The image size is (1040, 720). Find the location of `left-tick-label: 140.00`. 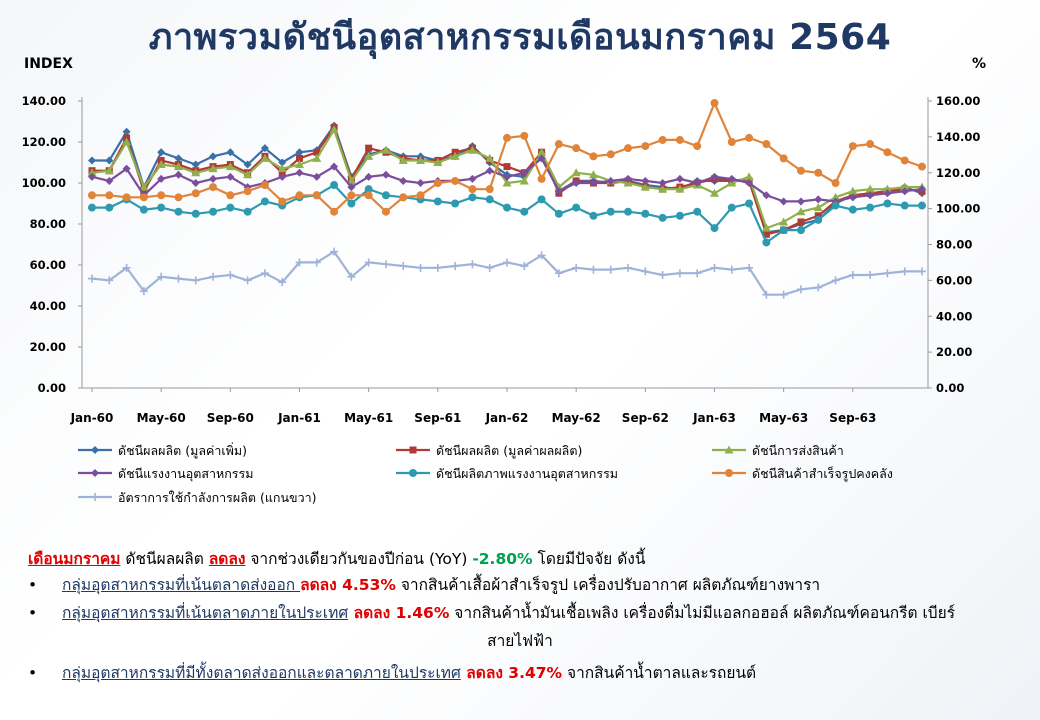

left-tick-label: 140.00 is located at coordinates (44, 101).